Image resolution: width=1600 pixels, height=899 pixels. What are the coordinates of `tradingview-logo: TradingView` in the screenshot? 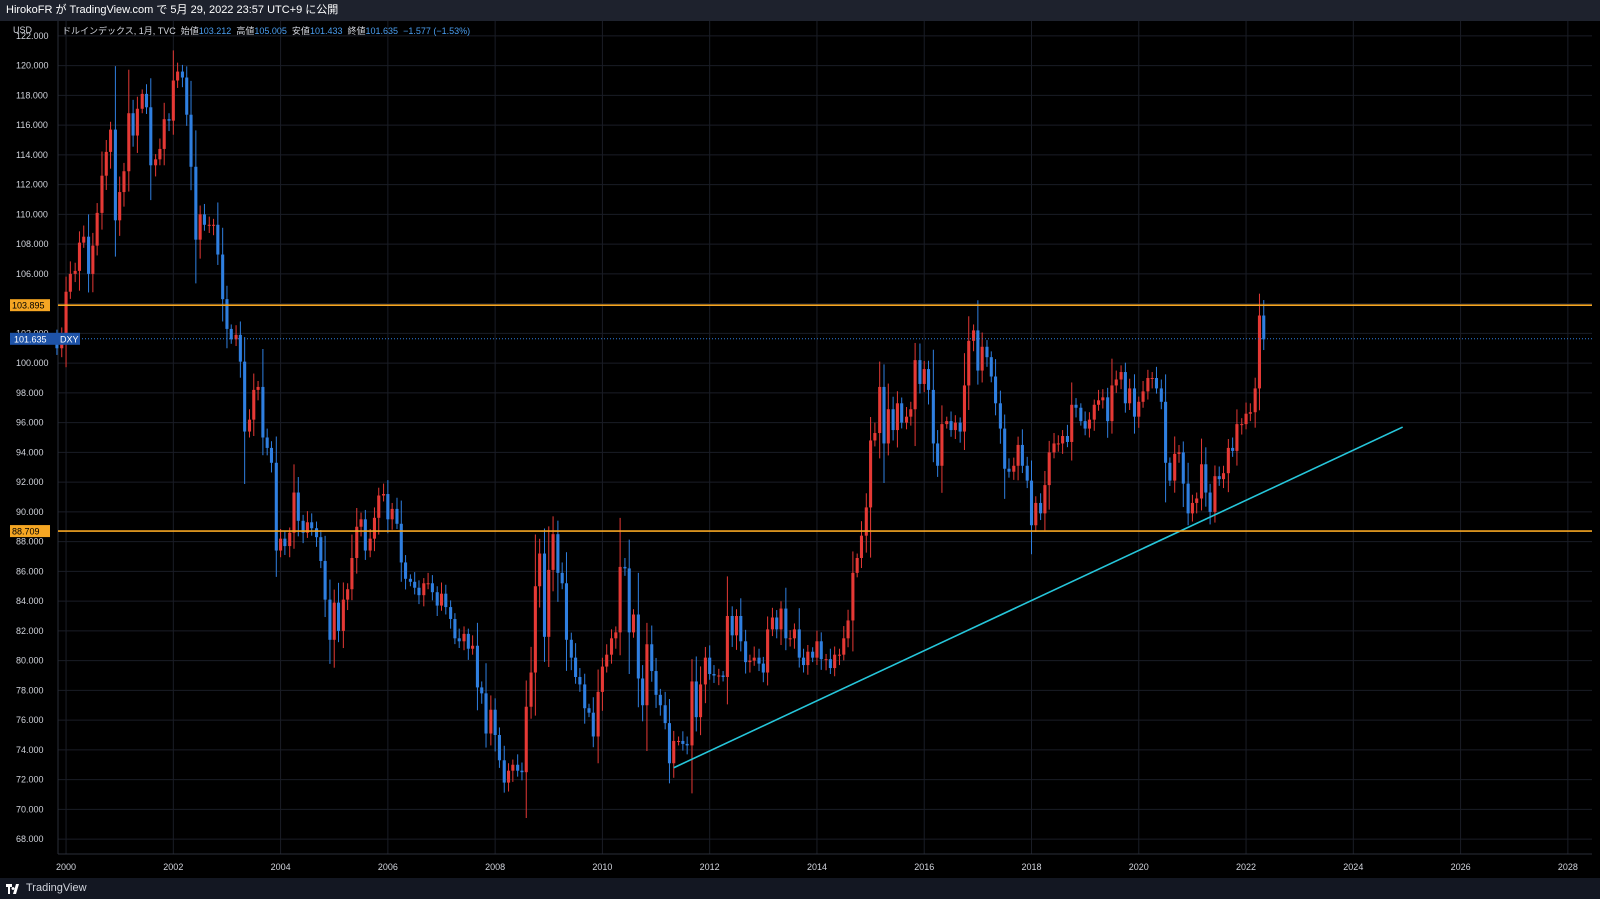 It's located at (46, 888).